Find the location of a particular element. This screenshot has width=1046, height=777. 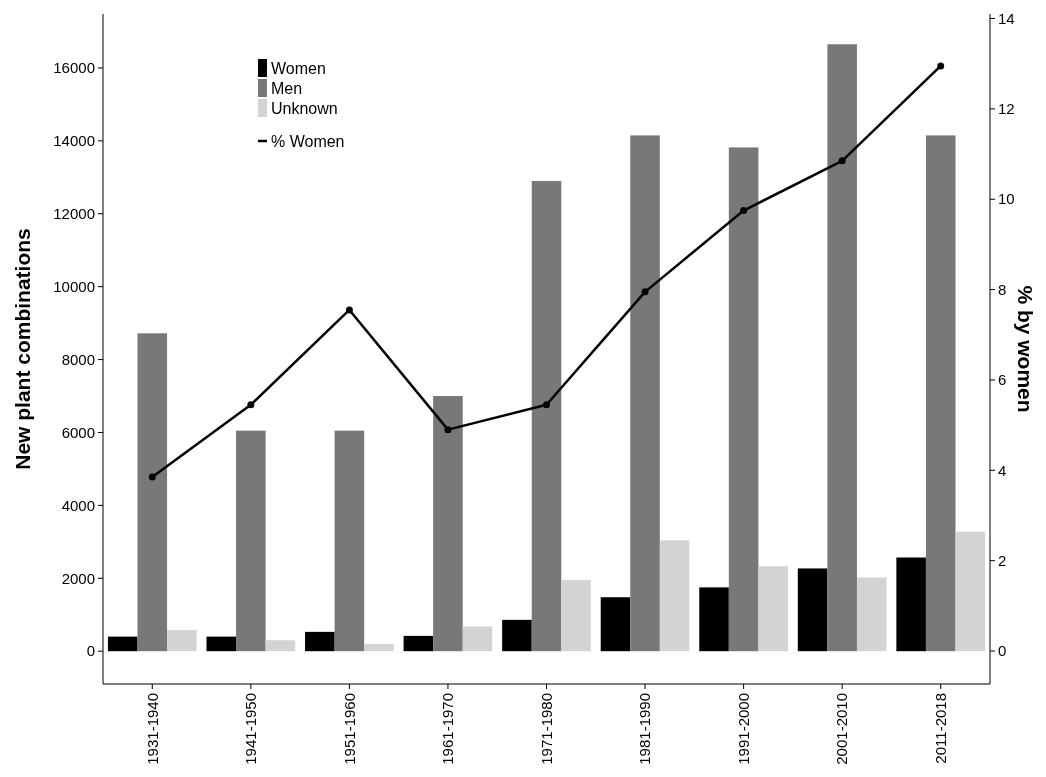

x-tick-label: 1941-1950 is located at coordinates (251, 729).